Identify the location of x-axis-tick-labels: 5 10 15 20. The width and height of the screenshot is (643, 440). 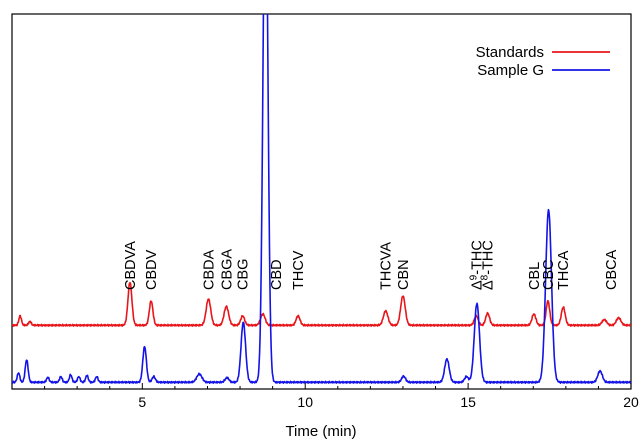
(388, 402).